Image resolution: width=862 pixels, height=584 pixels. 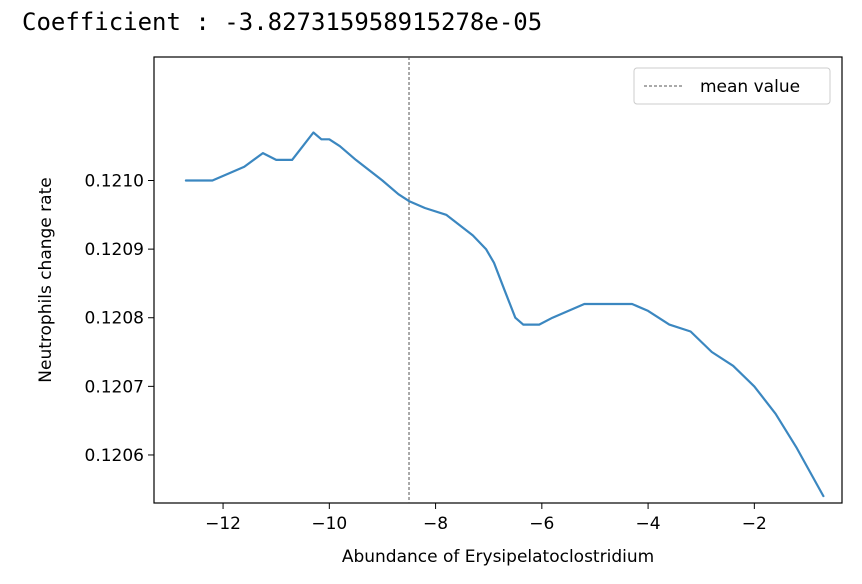 What do you see at coordinates (114, 456) in the screenshot?
I see `y-tick-label: 0.1206` at bounding box center [114, 456].